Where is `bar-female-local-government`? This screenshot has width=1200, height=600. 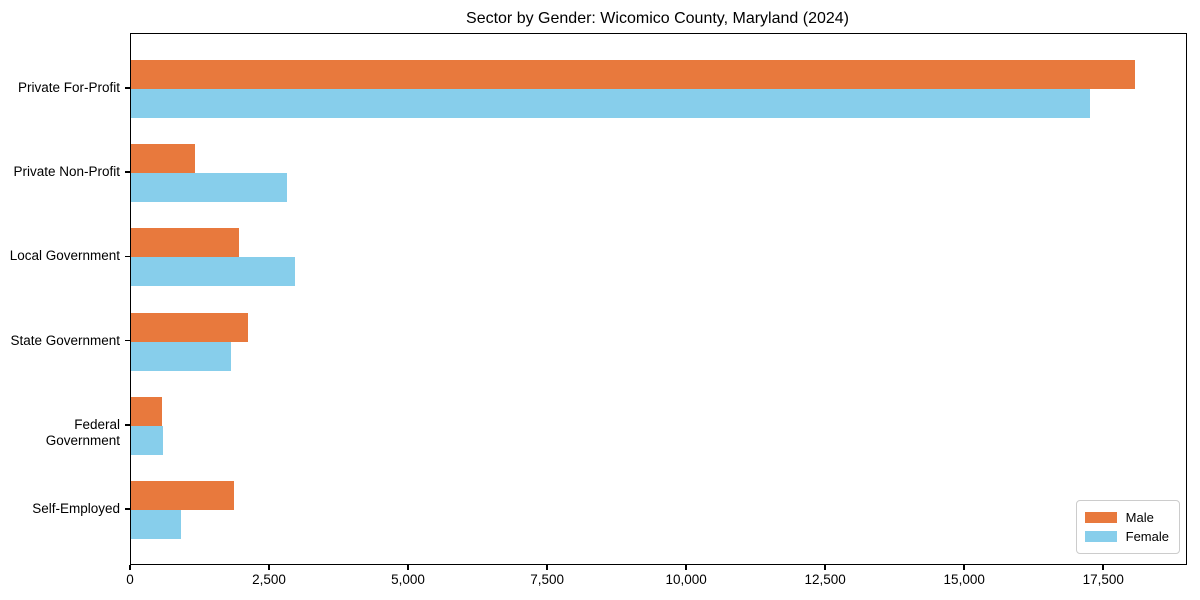
bar-female-local-government is located at coordinates (213, 272).